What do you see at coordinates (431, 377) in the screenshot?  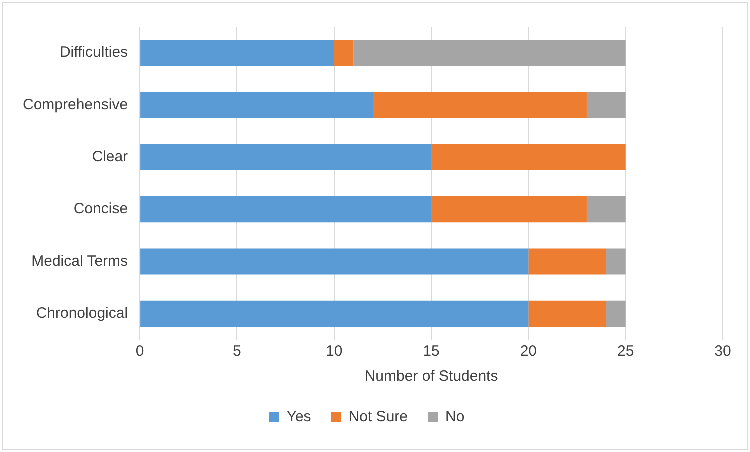 I see `x-axis-title: Number of Students` at bounding box center [431, 377].